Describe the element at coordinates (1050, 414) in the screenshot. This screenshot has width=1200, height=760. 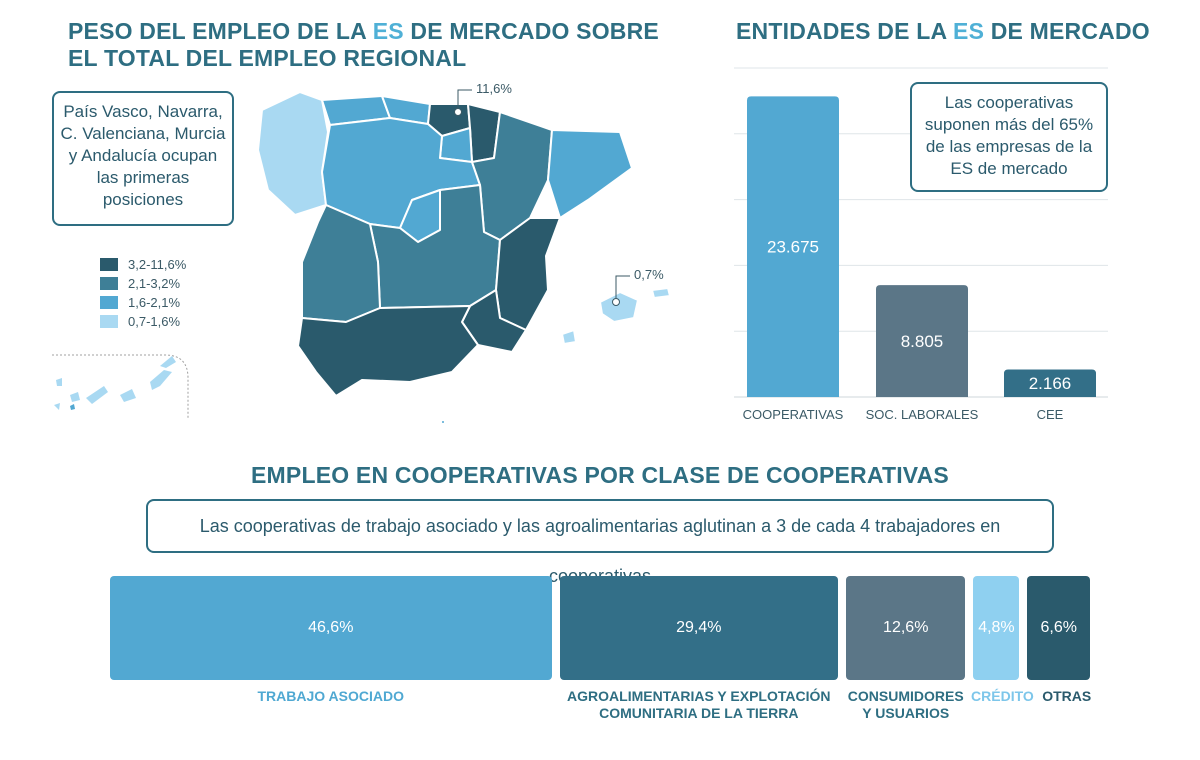
I see `bar-category-label: CEE` at that location.